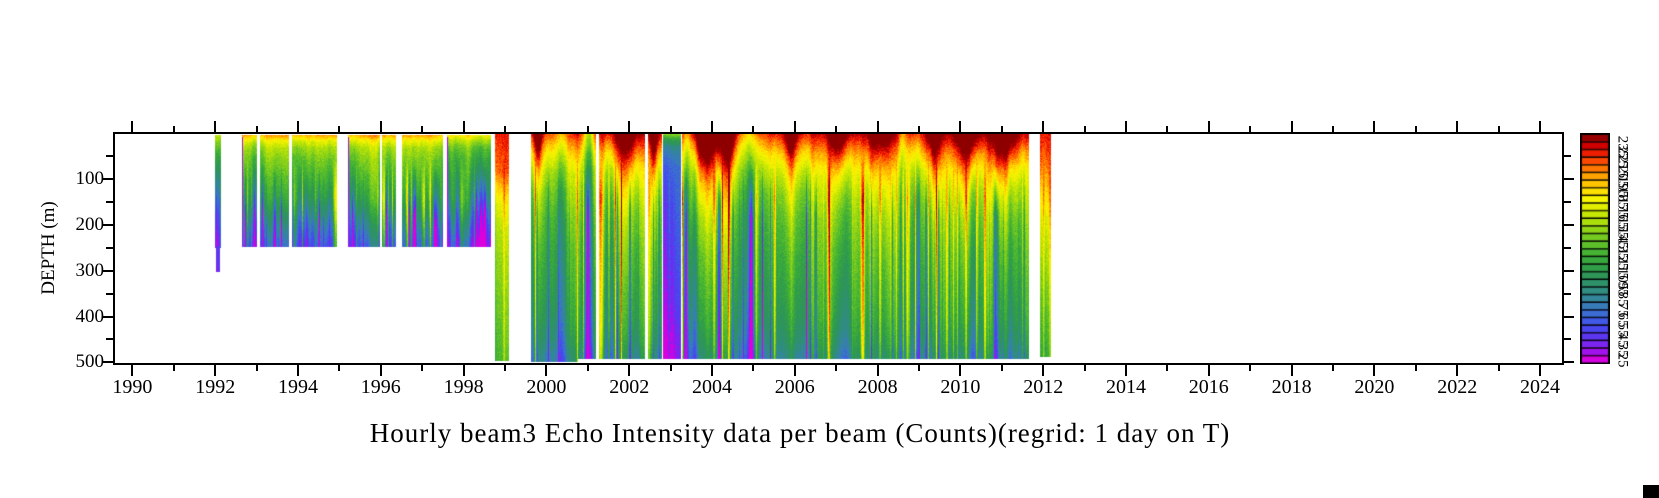  Describe the element at coordinates (215, 387) in the screenshot. I see `x-tick-label: 1992` at that location.